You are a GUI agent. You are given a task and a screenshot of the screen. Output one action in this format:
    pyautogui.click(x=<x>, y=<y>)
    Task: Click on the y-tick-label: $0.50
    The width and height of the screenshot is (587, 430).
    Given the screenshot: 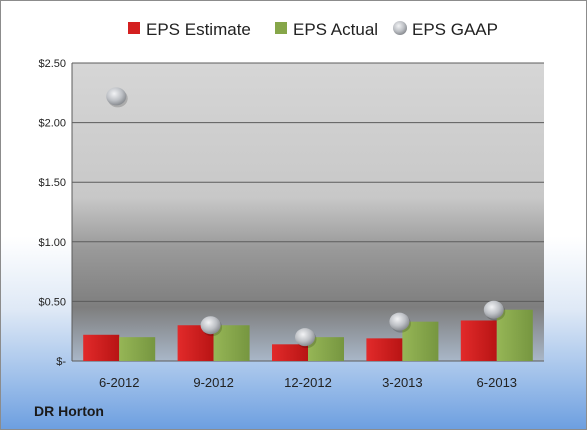 What is the action you would take?
    pyautogui.click(x=52, y=302)
    